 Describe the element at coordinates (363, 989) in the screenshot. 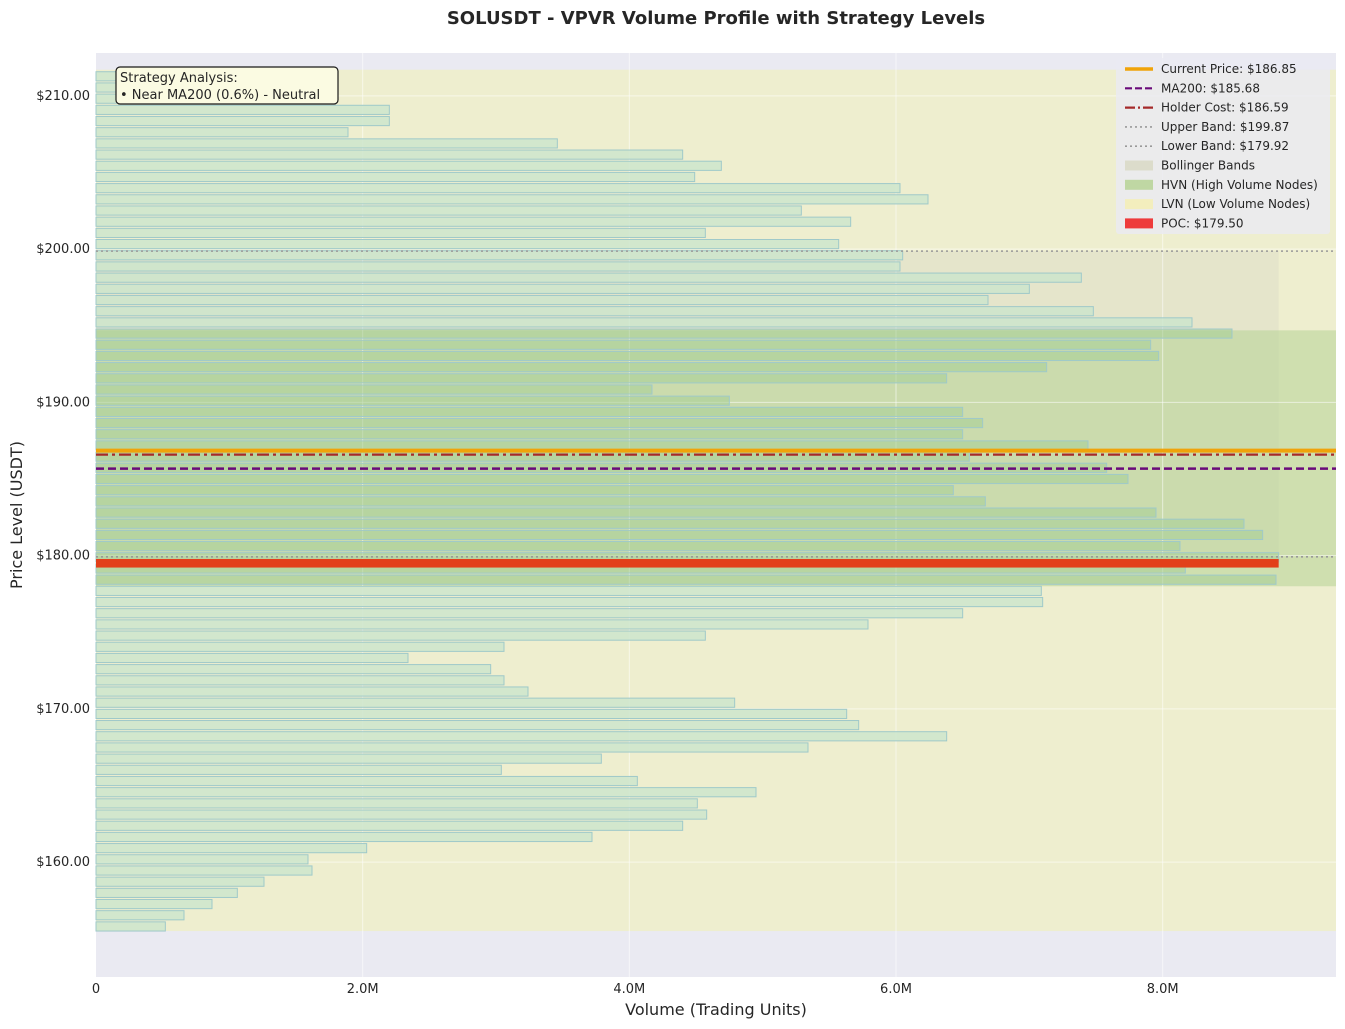

I see `x-tick-label: 2.0M` at that location.